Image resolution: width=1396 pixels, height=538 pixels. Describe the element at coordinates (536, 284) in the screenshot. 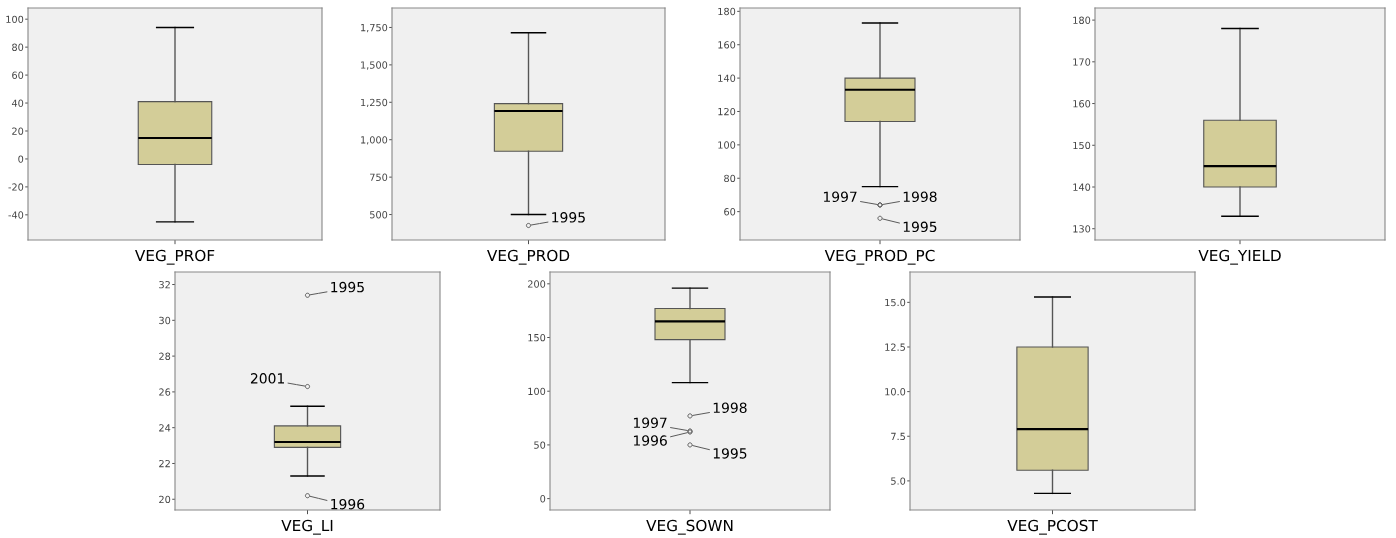

I see `y-tick-label: 200` at that location.